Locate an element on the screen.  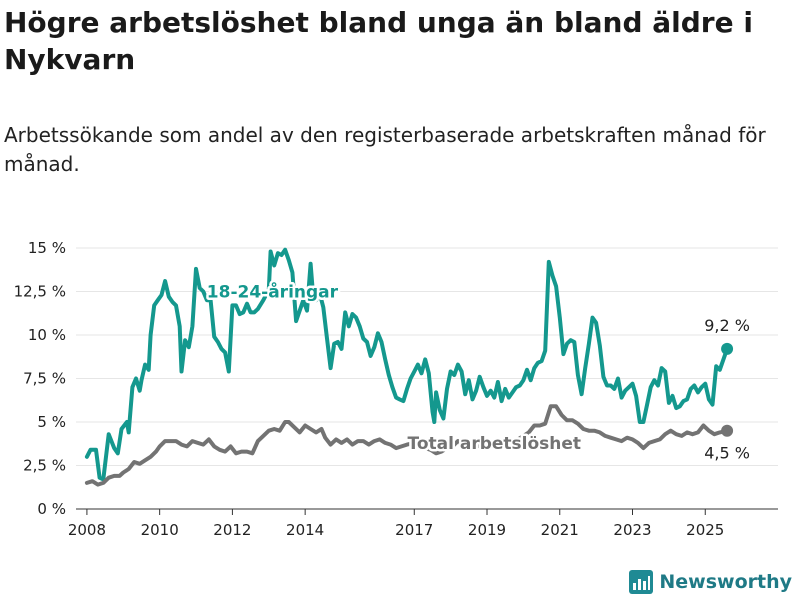
total-series-end-dot is located at coordinates (727, 430).